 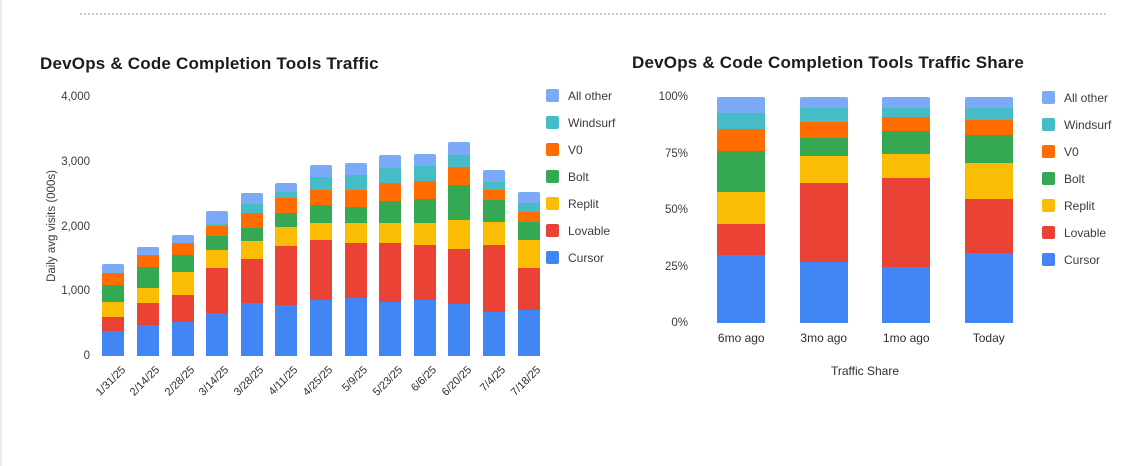 What do you see at coordinates (1089, 232) in the screenshot?
I see `legend-item-lovable: Lovable` at bounding box center [1089, 232].